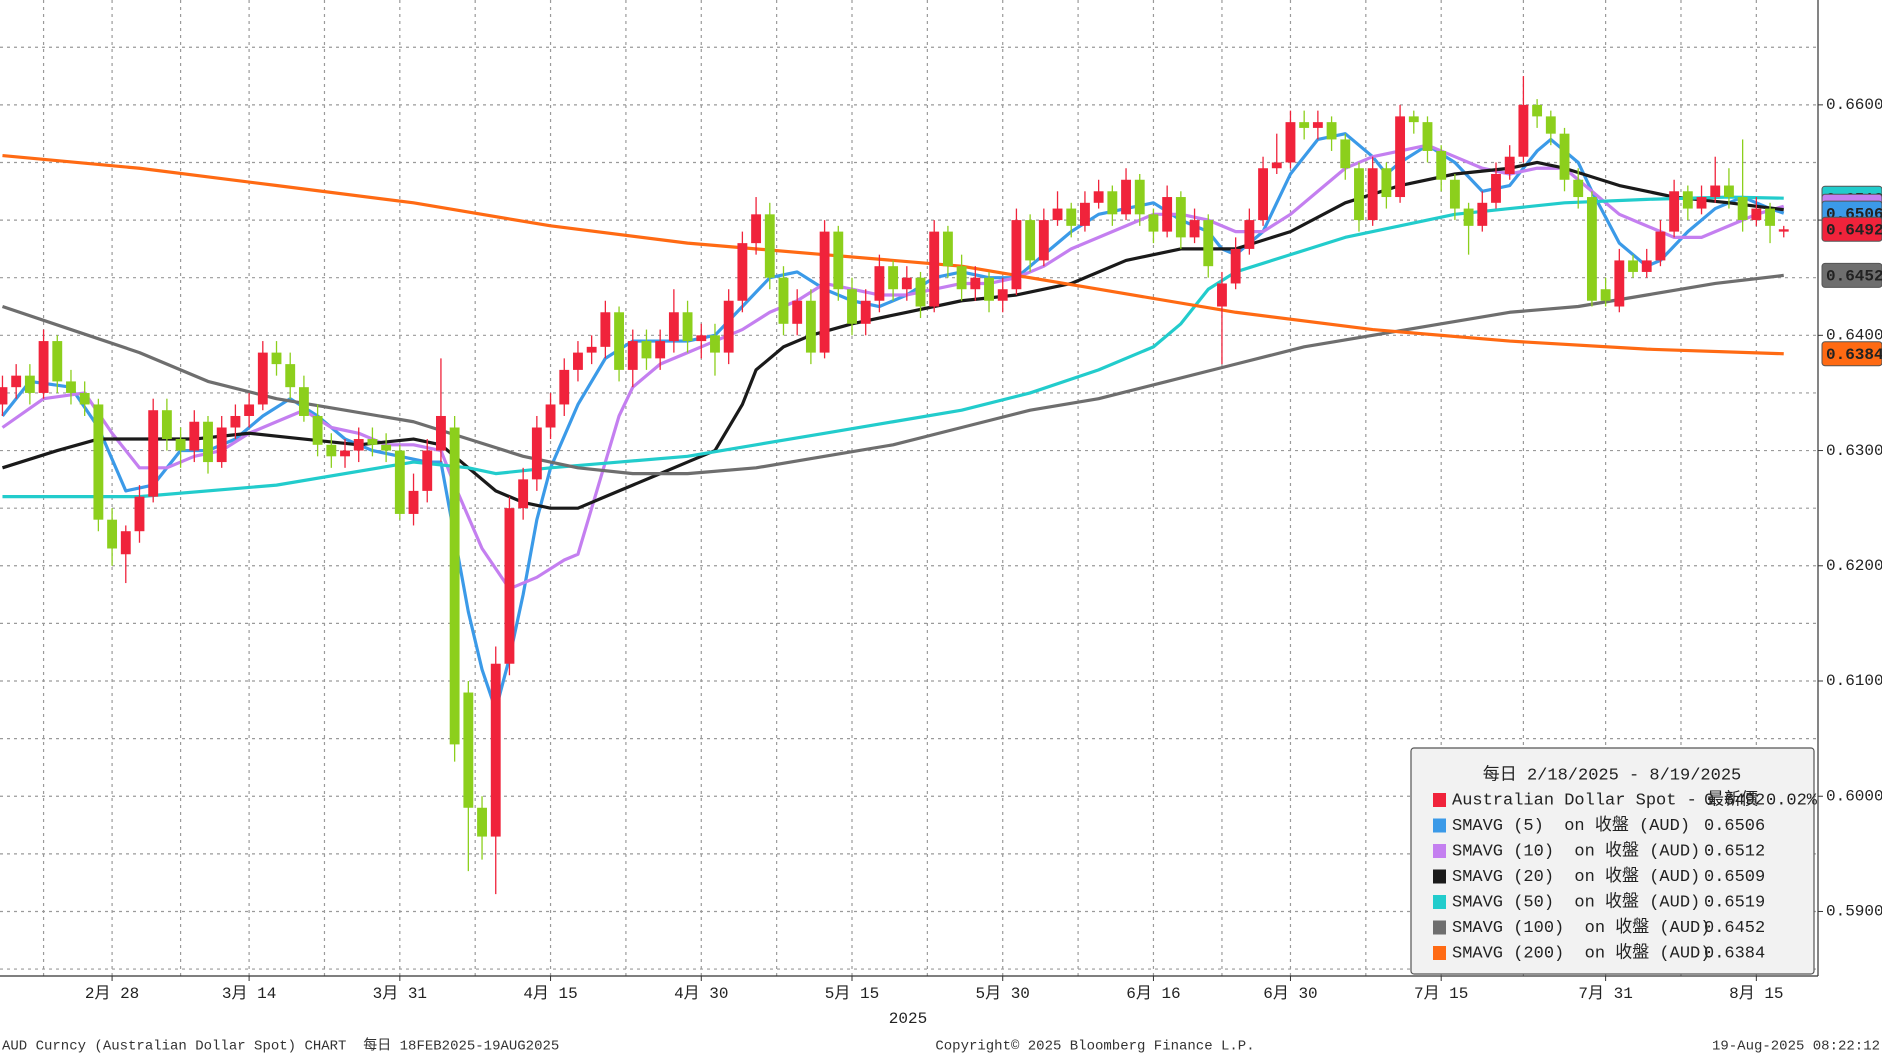 The image size is (1882, 1058). I want to click on legend-value: 0.6506, so click(1734, 826).